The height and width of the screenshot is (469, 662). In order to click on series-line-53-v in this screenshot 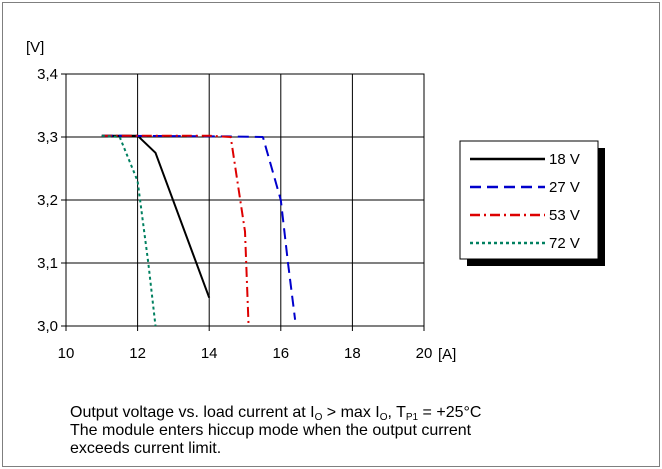, I will do `click(175, 230)`.